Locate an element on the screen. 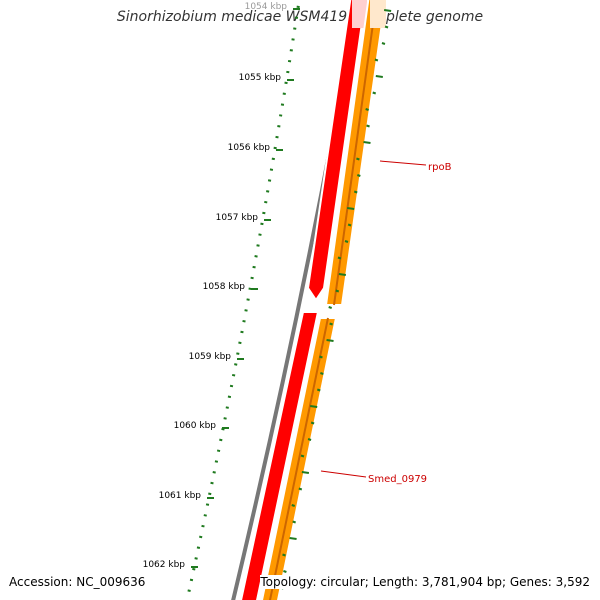 This screenshot has height=600, width=600. cds-orange-top-stripe is located at coordinates (355, 153).